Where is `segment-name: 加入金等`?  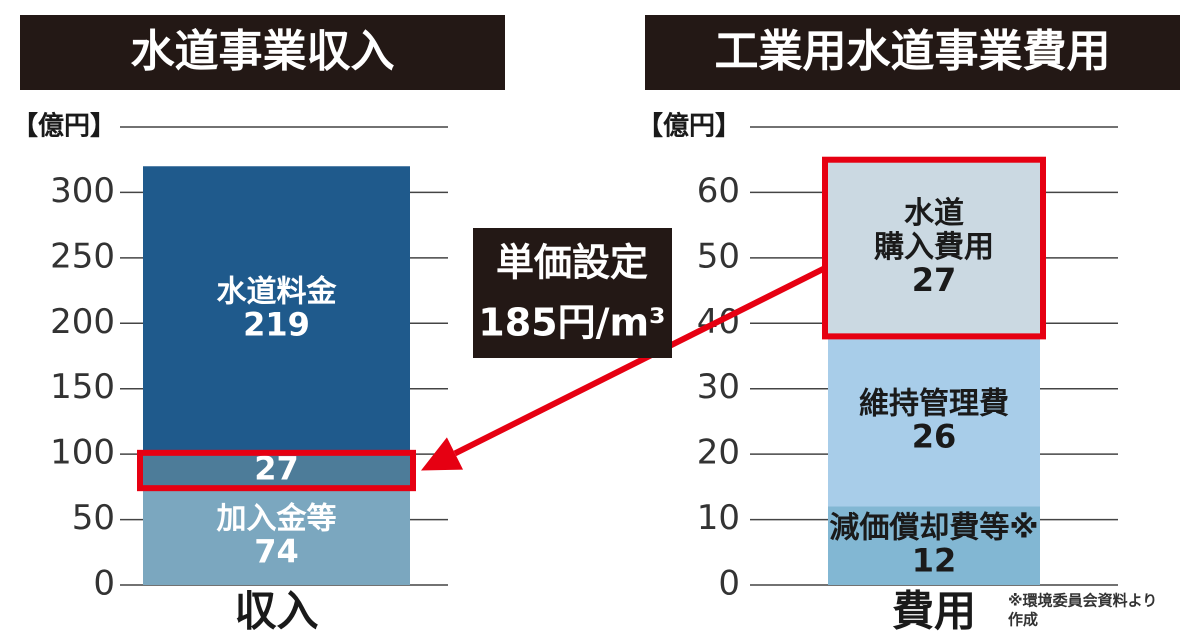
segment-name: 加入金等 is located at coordinates (277, 518).